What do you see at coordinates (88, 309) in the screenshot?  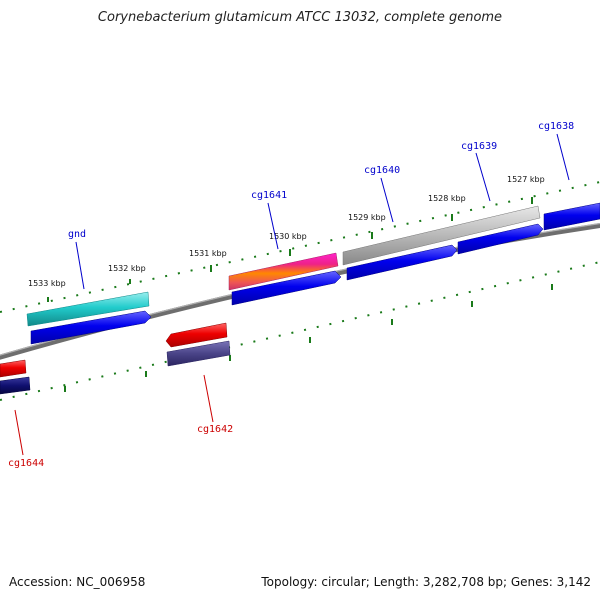 I see `gnd-feature` at bounding box center [88, 309].